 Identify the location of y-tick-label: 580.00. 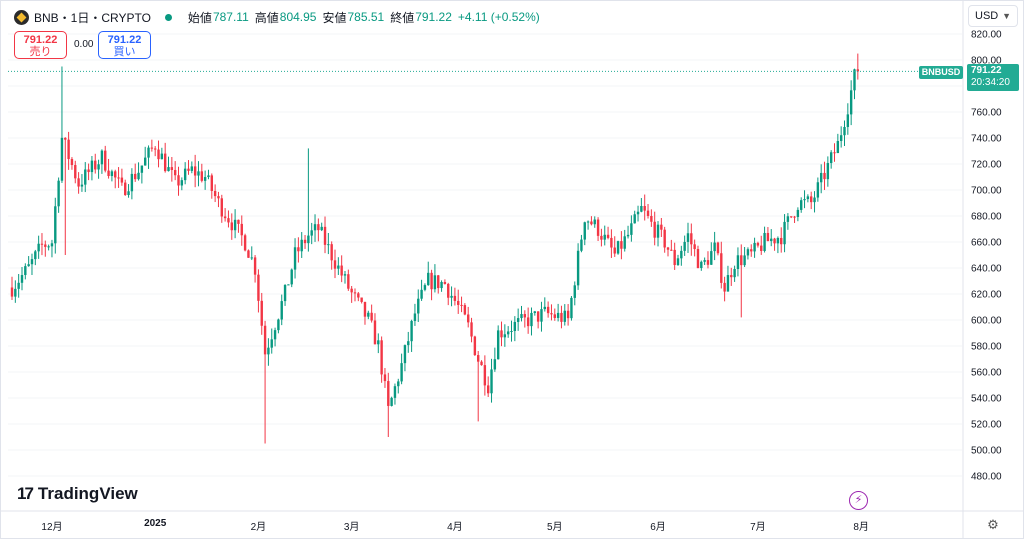
(986, 347).